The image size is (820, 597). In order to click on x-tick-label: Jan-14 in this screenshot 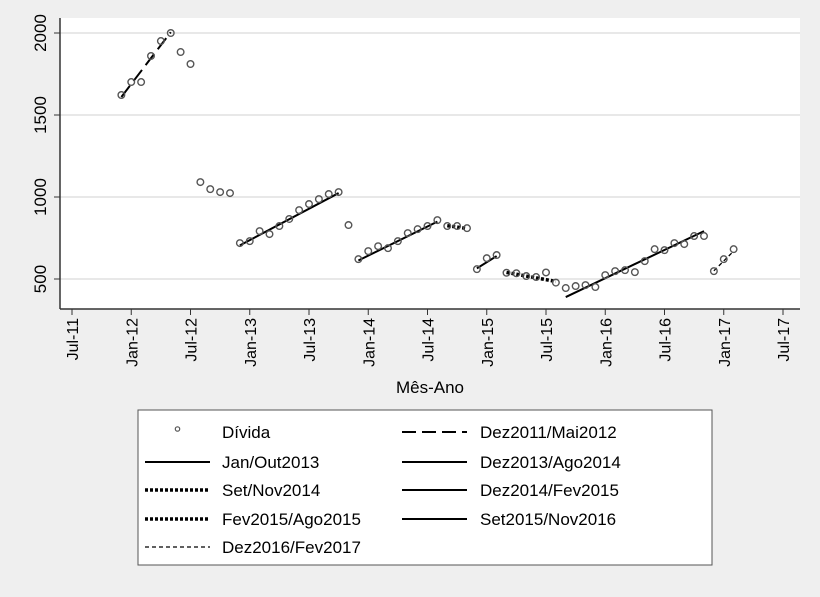, I will do `click(369, 342)`.